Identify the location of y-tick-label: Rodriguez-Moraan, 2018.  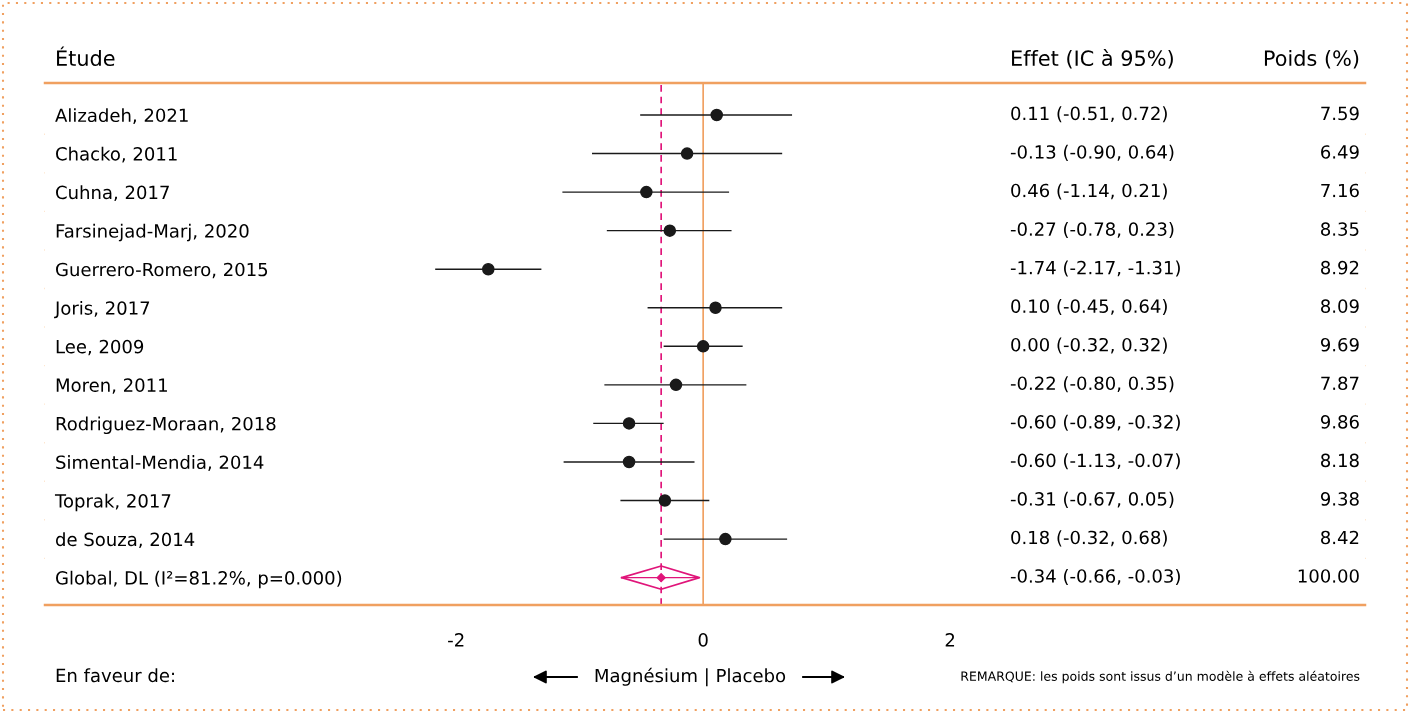
(166, 425).